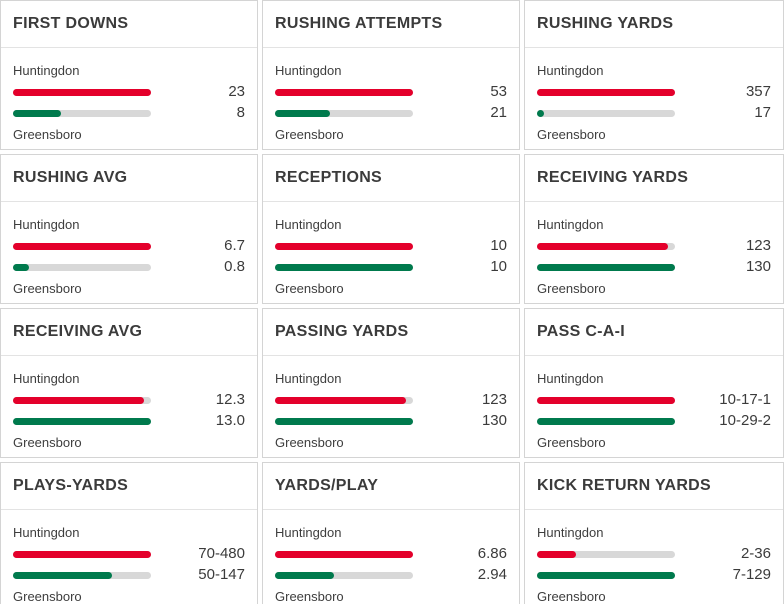  I want to click on home-bar-row: 23, so click(129, 92).